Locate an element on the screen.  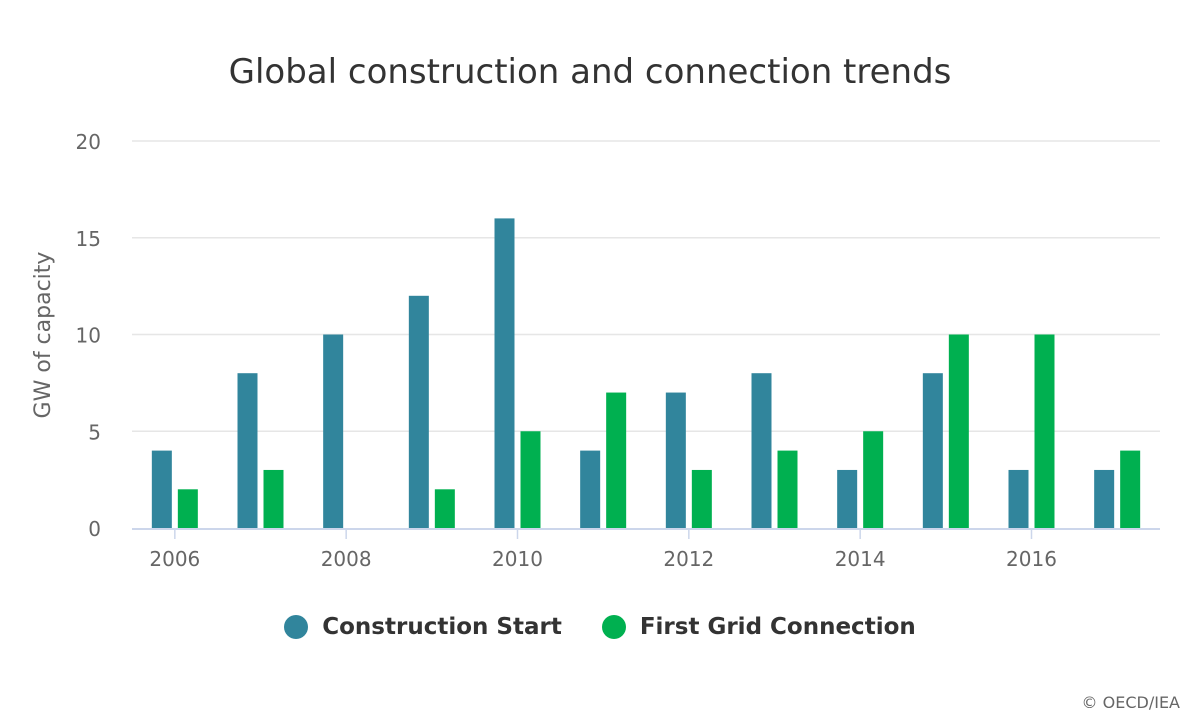
x-tick-label: 2016 is located at coordinates (1031, 559).